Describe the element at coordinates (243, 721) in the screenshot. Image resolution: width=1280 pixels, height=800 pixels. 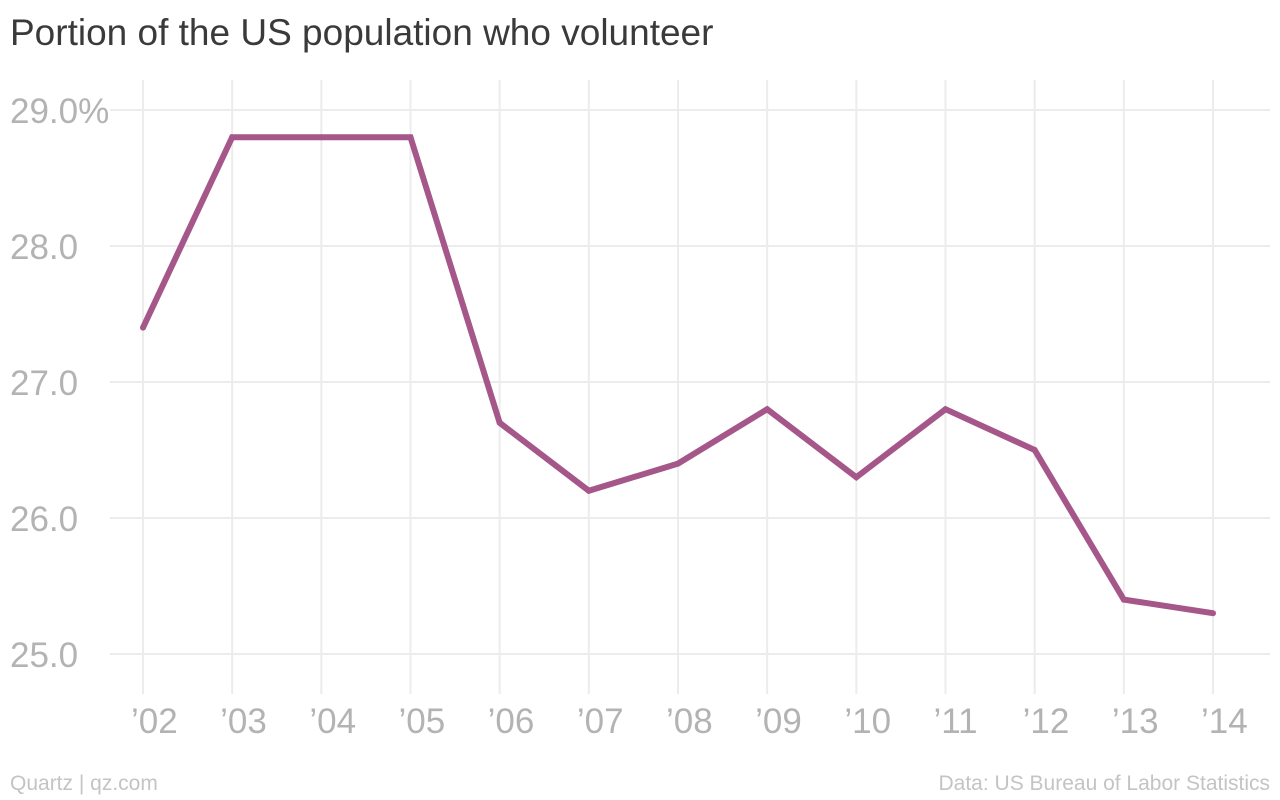
I see `x-tick-label: ’03` at that location.